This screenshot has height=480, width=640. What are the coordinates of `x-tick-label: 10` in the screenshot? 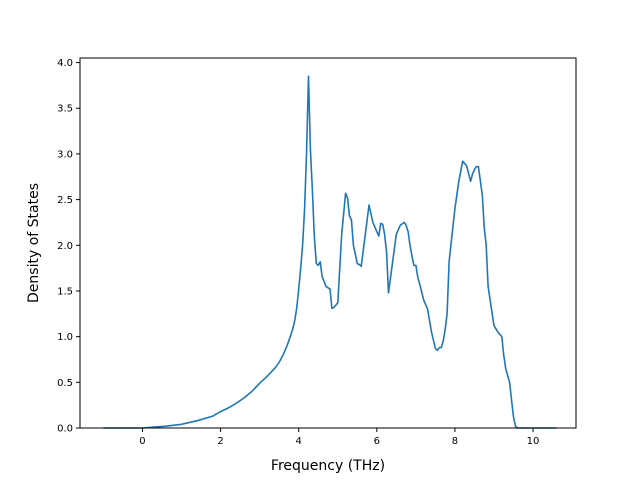 It's located at (533, 441).